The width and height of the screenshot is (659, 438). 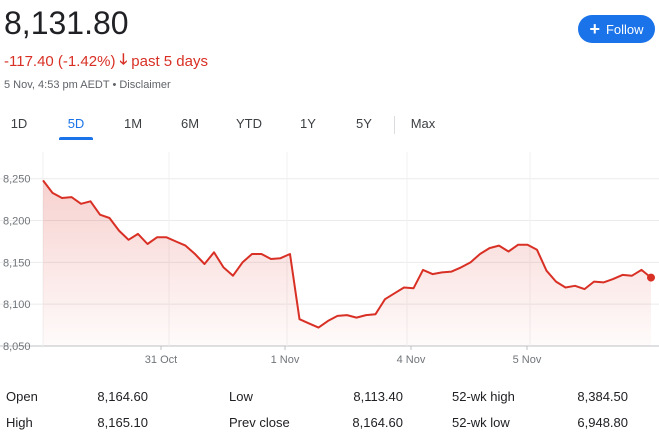 What do you see at coordinates (76, 126) in the screenshot?
I see `tab-5d: 5D` at bounding box center [76, 126].